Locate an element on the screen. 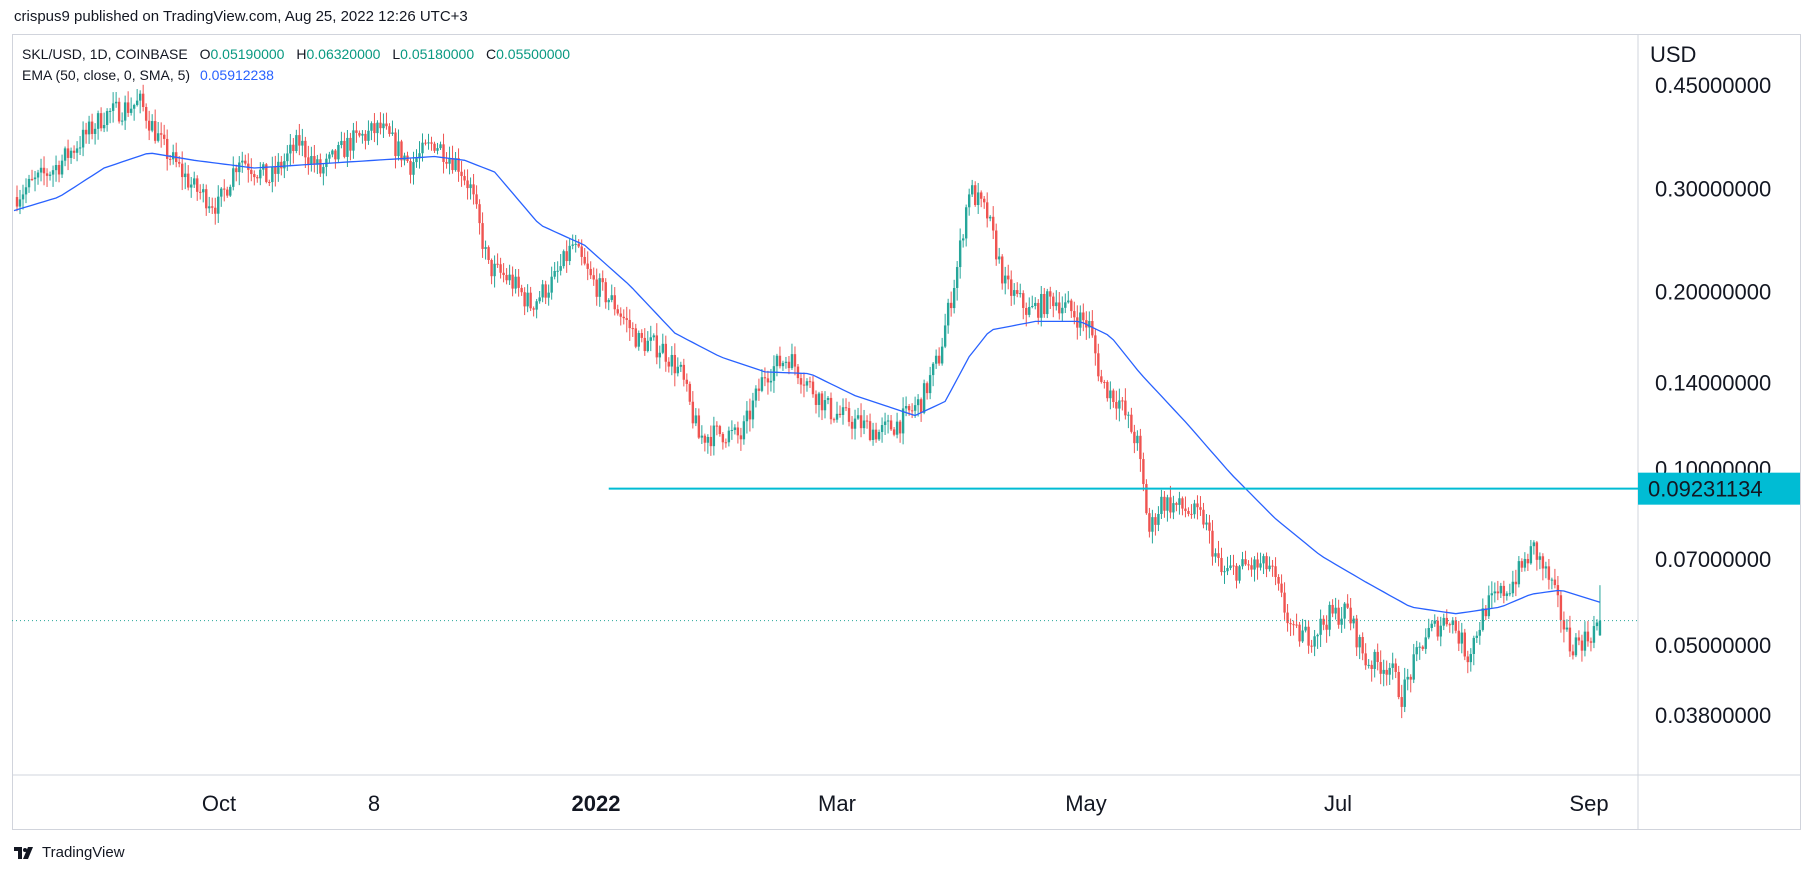 The height and width of the screenshot is (876, 1813). currency-label: USD is located at coordinates (1673, 54).